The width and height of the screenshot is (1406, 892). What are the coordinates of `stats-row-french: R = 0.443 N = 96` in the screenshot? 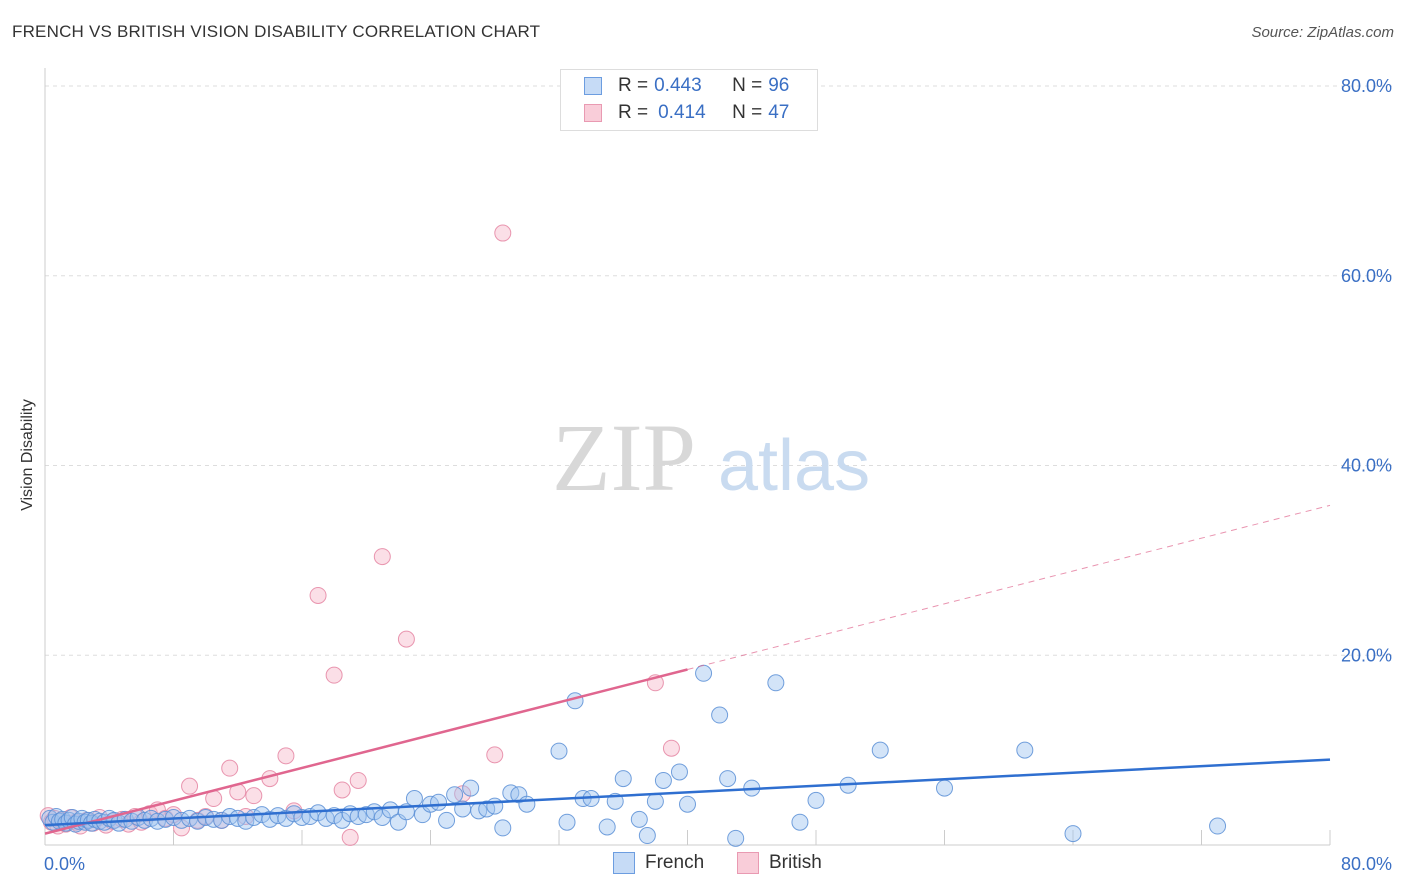 It's located at (686, 86).